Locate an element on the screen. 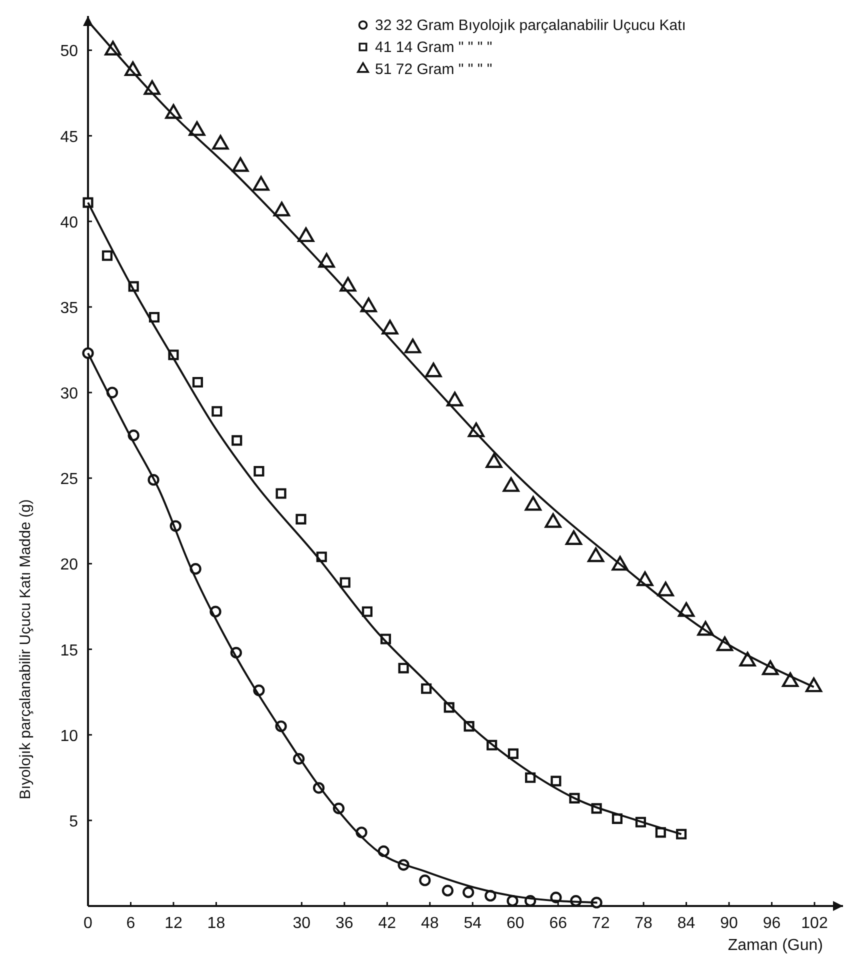 The height and width of the screenshot is (971, 861). x-tick-label: 72 is located at coordinates (601, 923).